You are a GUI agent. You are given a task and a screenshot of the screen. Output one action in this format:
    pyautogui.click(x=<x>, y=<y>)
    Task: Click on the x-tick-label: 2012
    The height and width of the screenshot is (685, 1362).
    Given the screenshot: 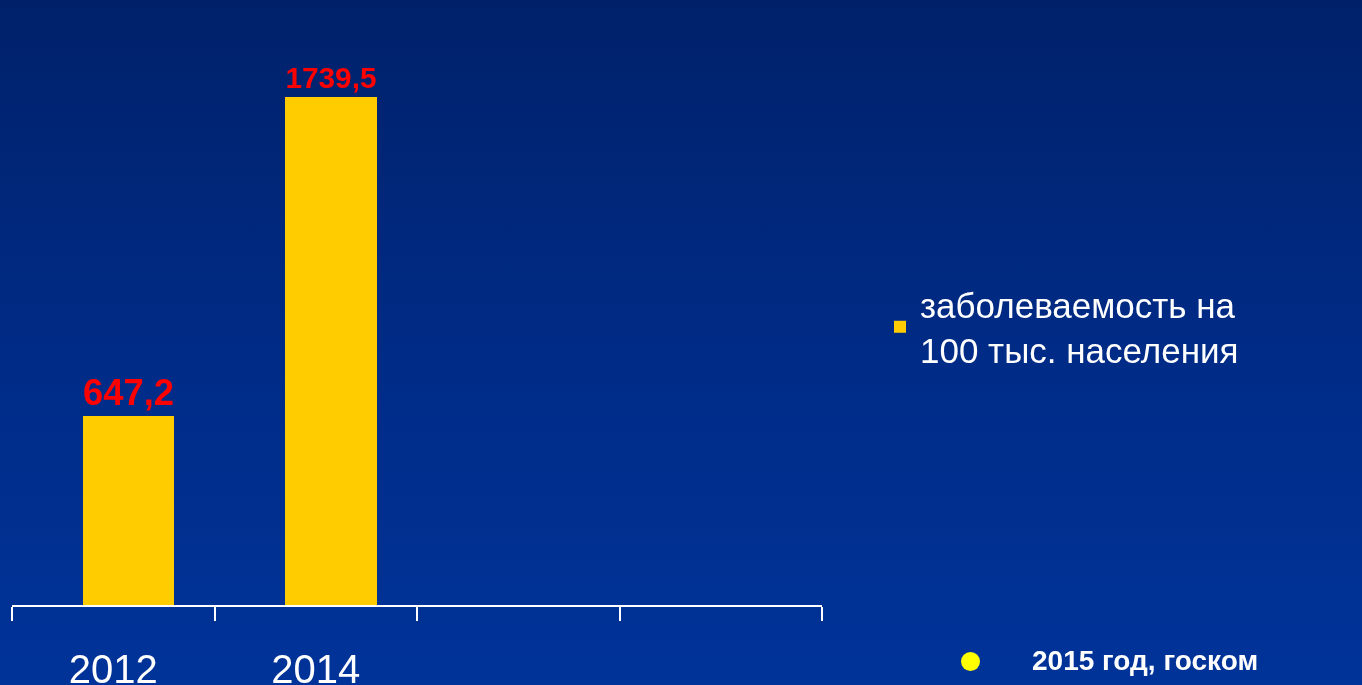 What is the action you would take?
    pyautogui.click(x=113, y=666)
    